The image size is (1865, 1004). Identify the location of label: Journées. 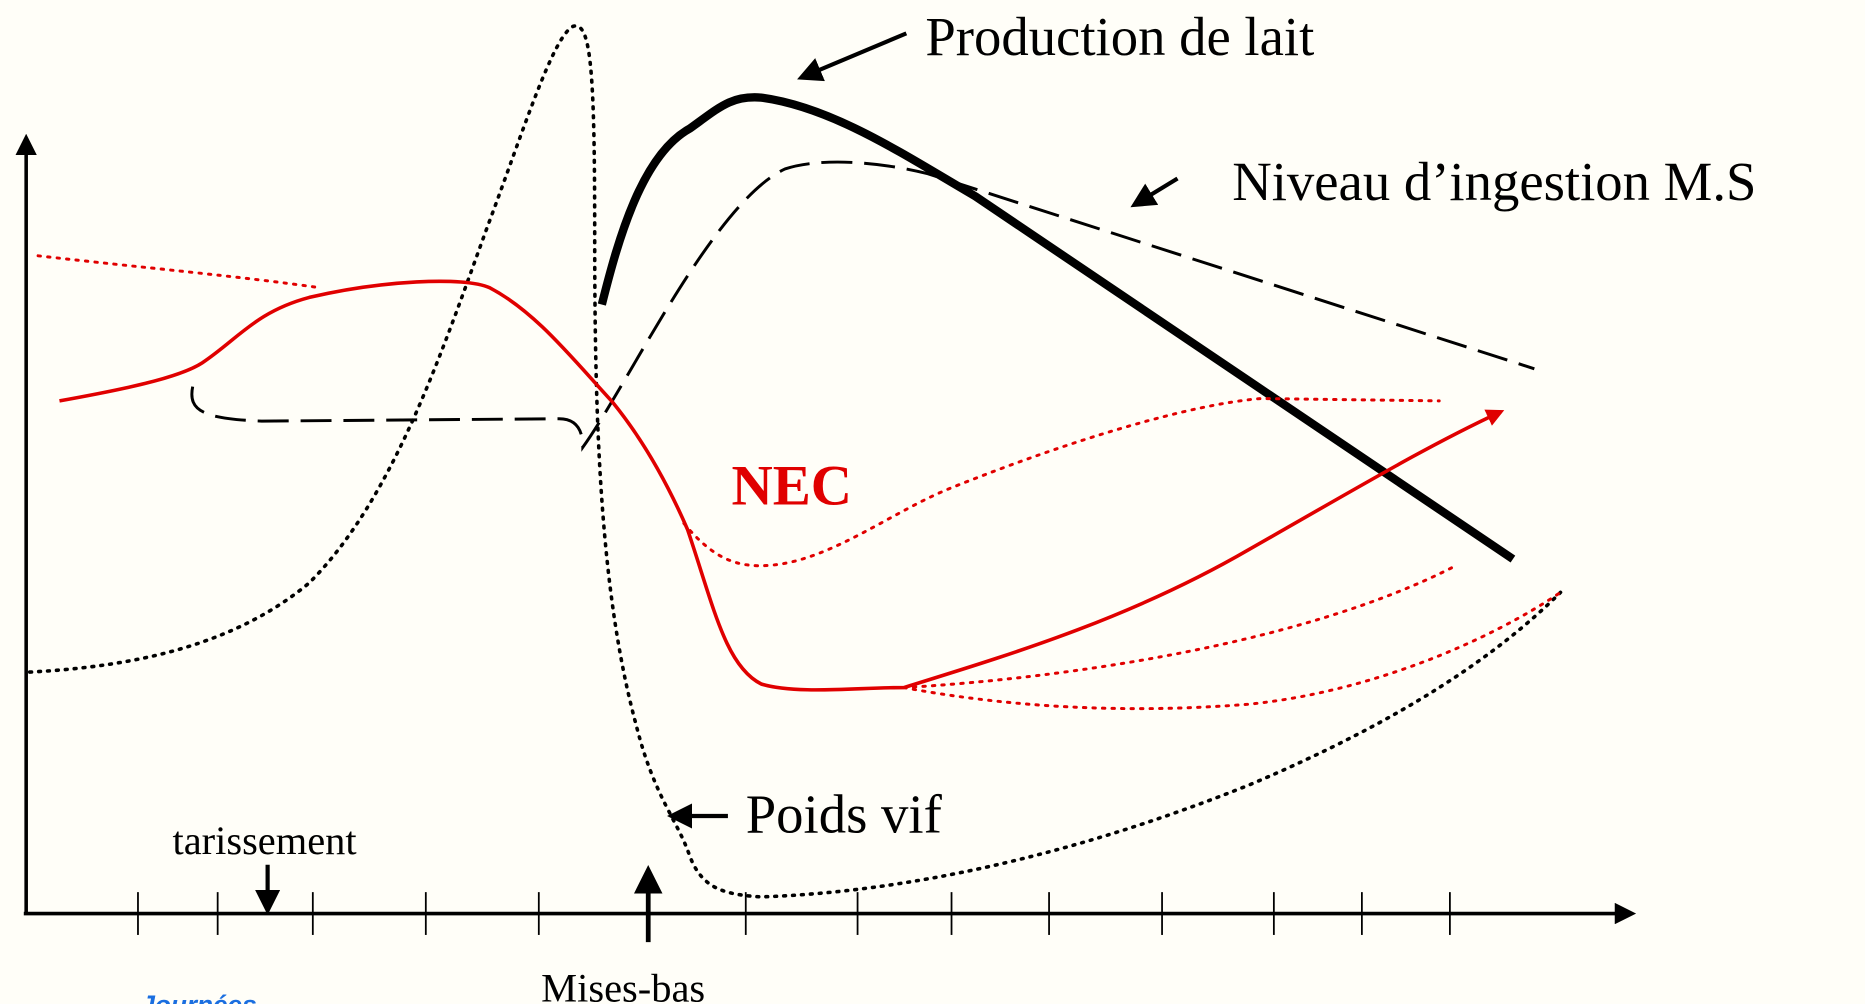
(198, 996).